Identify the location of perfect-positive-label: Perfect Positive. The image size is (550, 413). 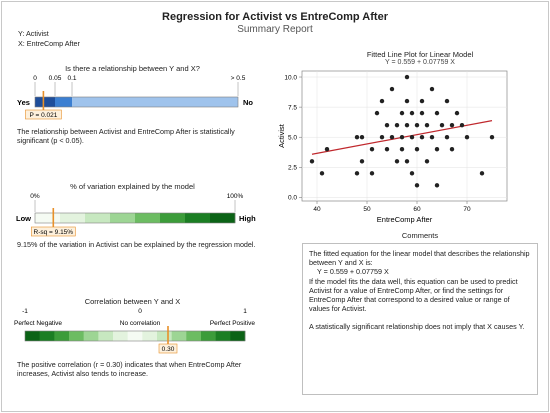
(233, 323).